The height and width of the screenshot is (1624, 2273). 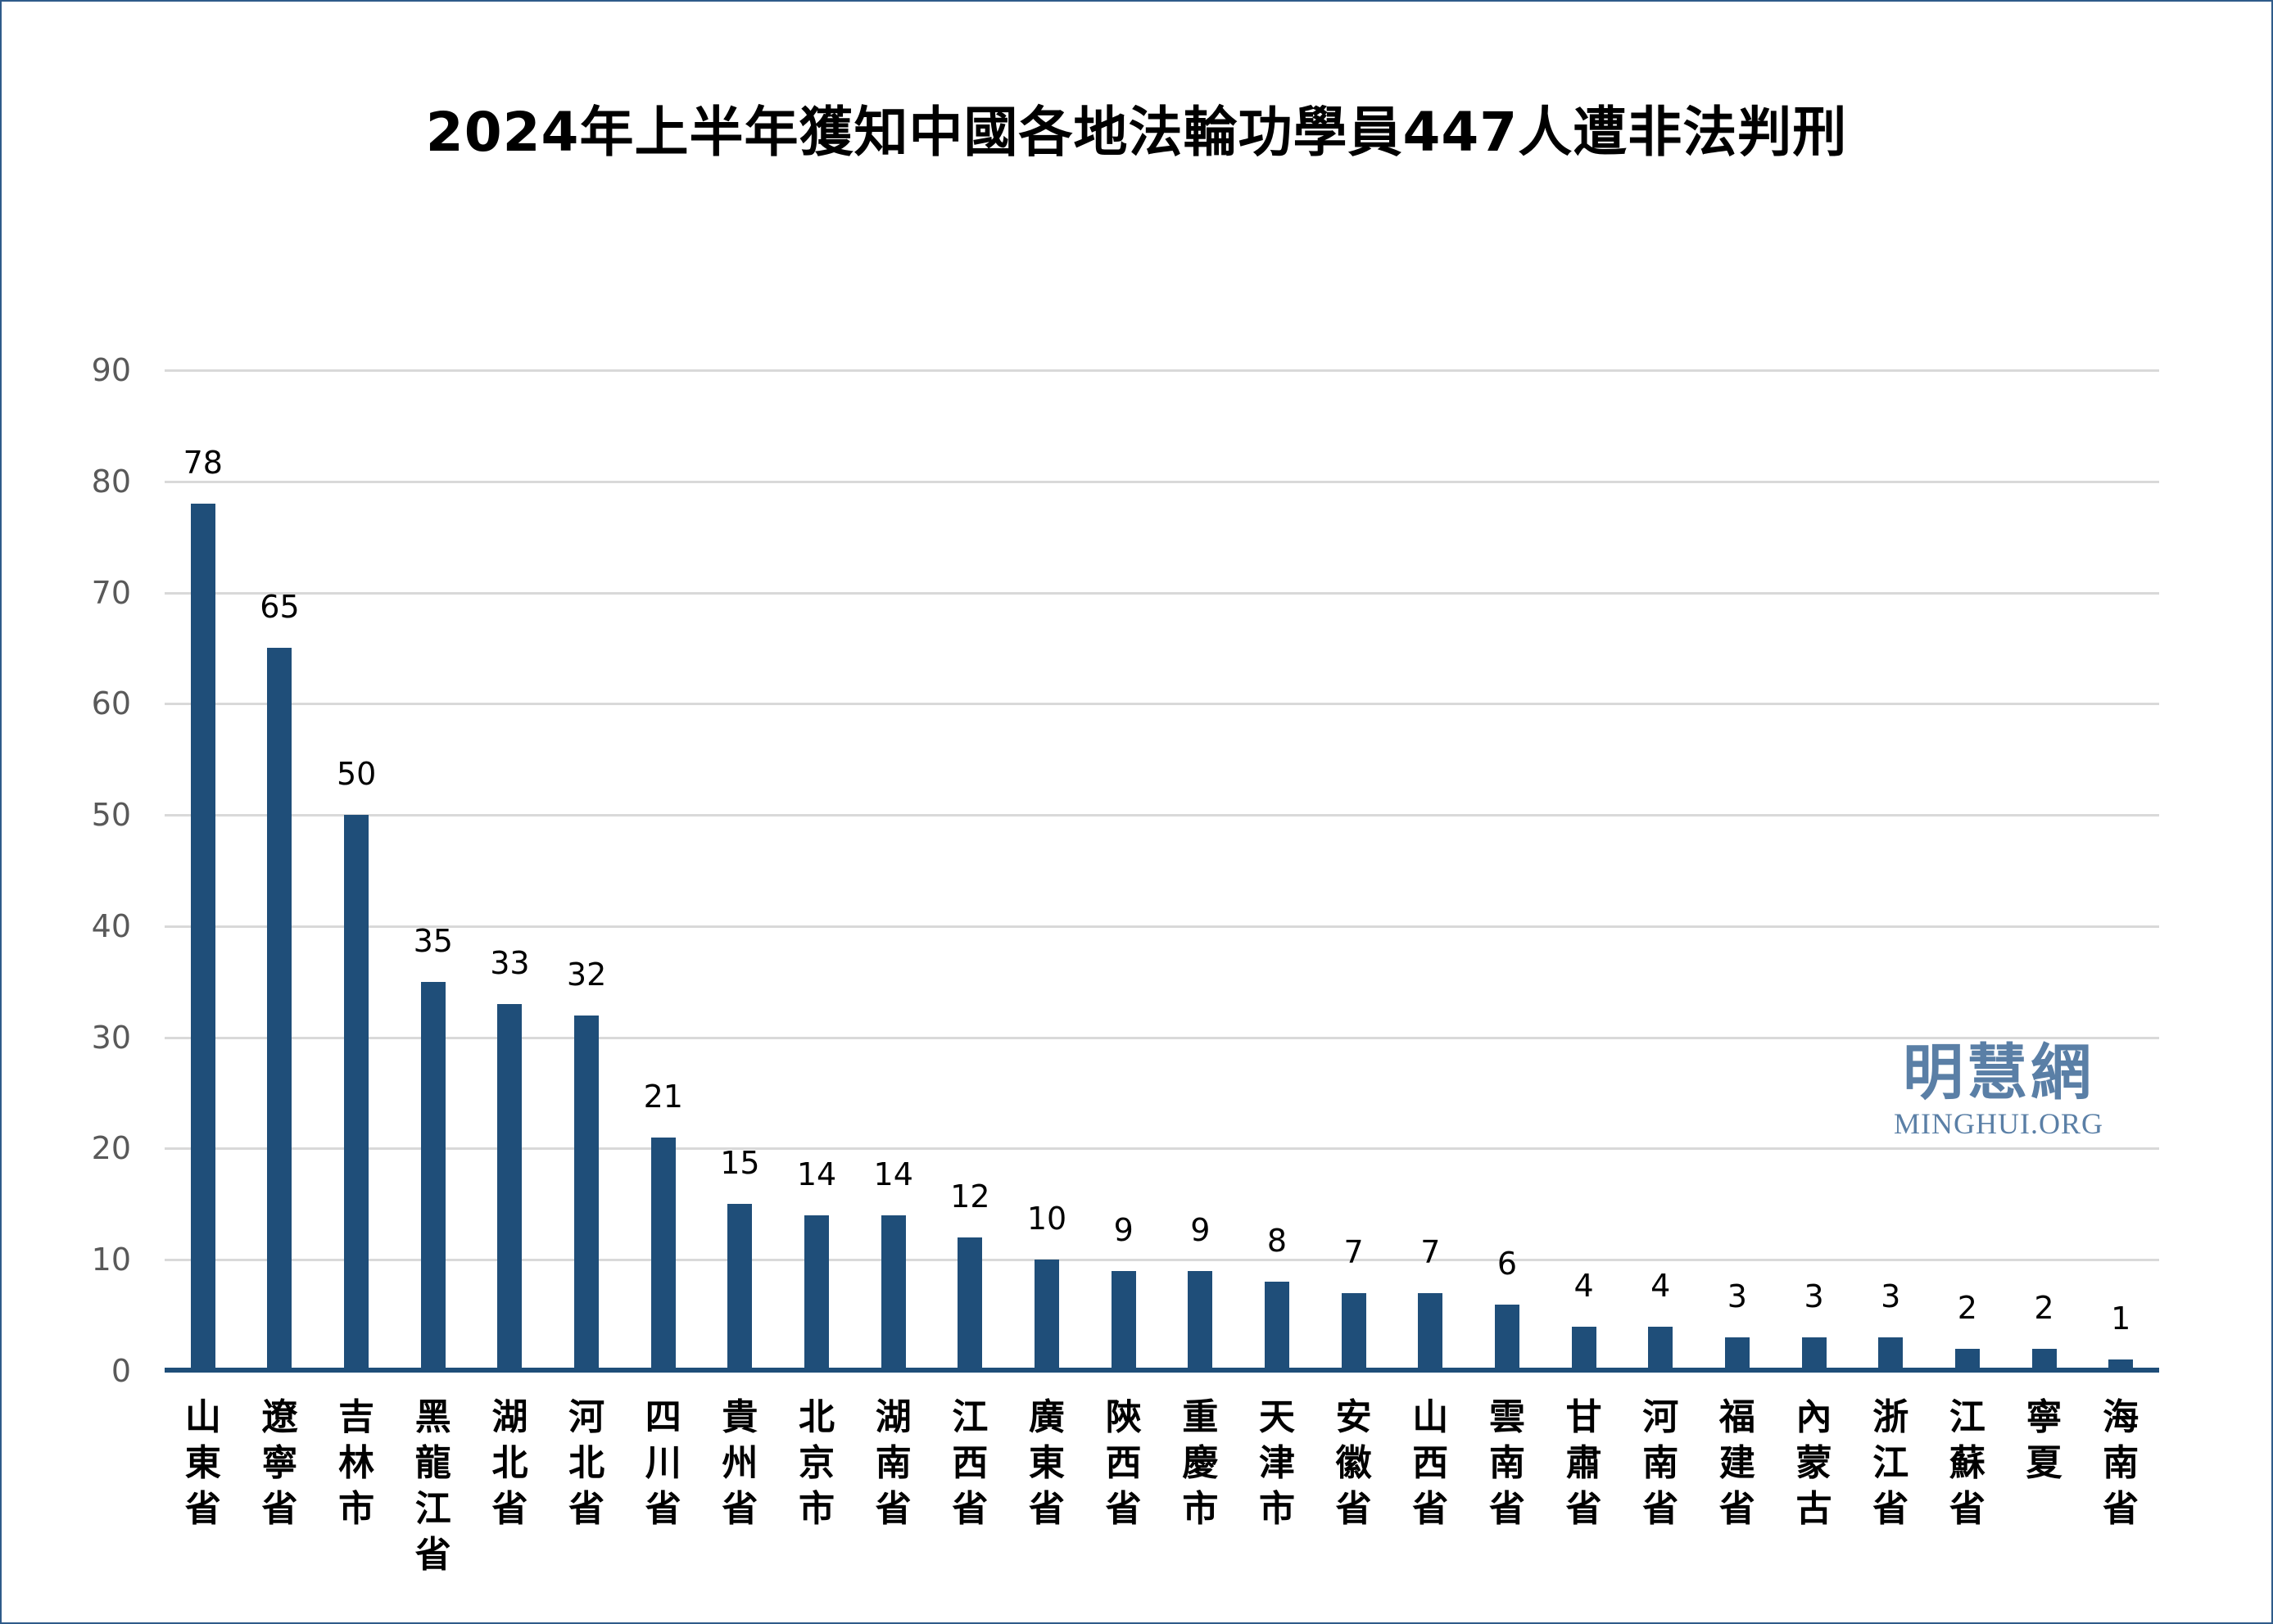 I want to click on data-label: 8, so click(x=1277, y=1241).